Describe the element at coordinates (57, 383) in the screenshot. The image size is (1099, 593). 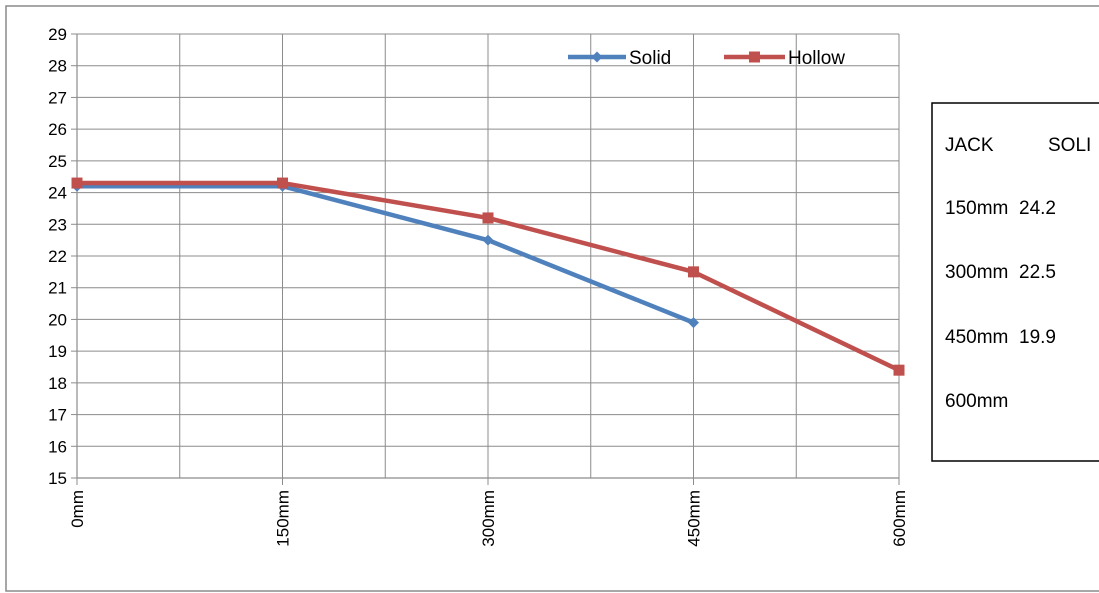
I see `y-tick-label: 18` at that location.